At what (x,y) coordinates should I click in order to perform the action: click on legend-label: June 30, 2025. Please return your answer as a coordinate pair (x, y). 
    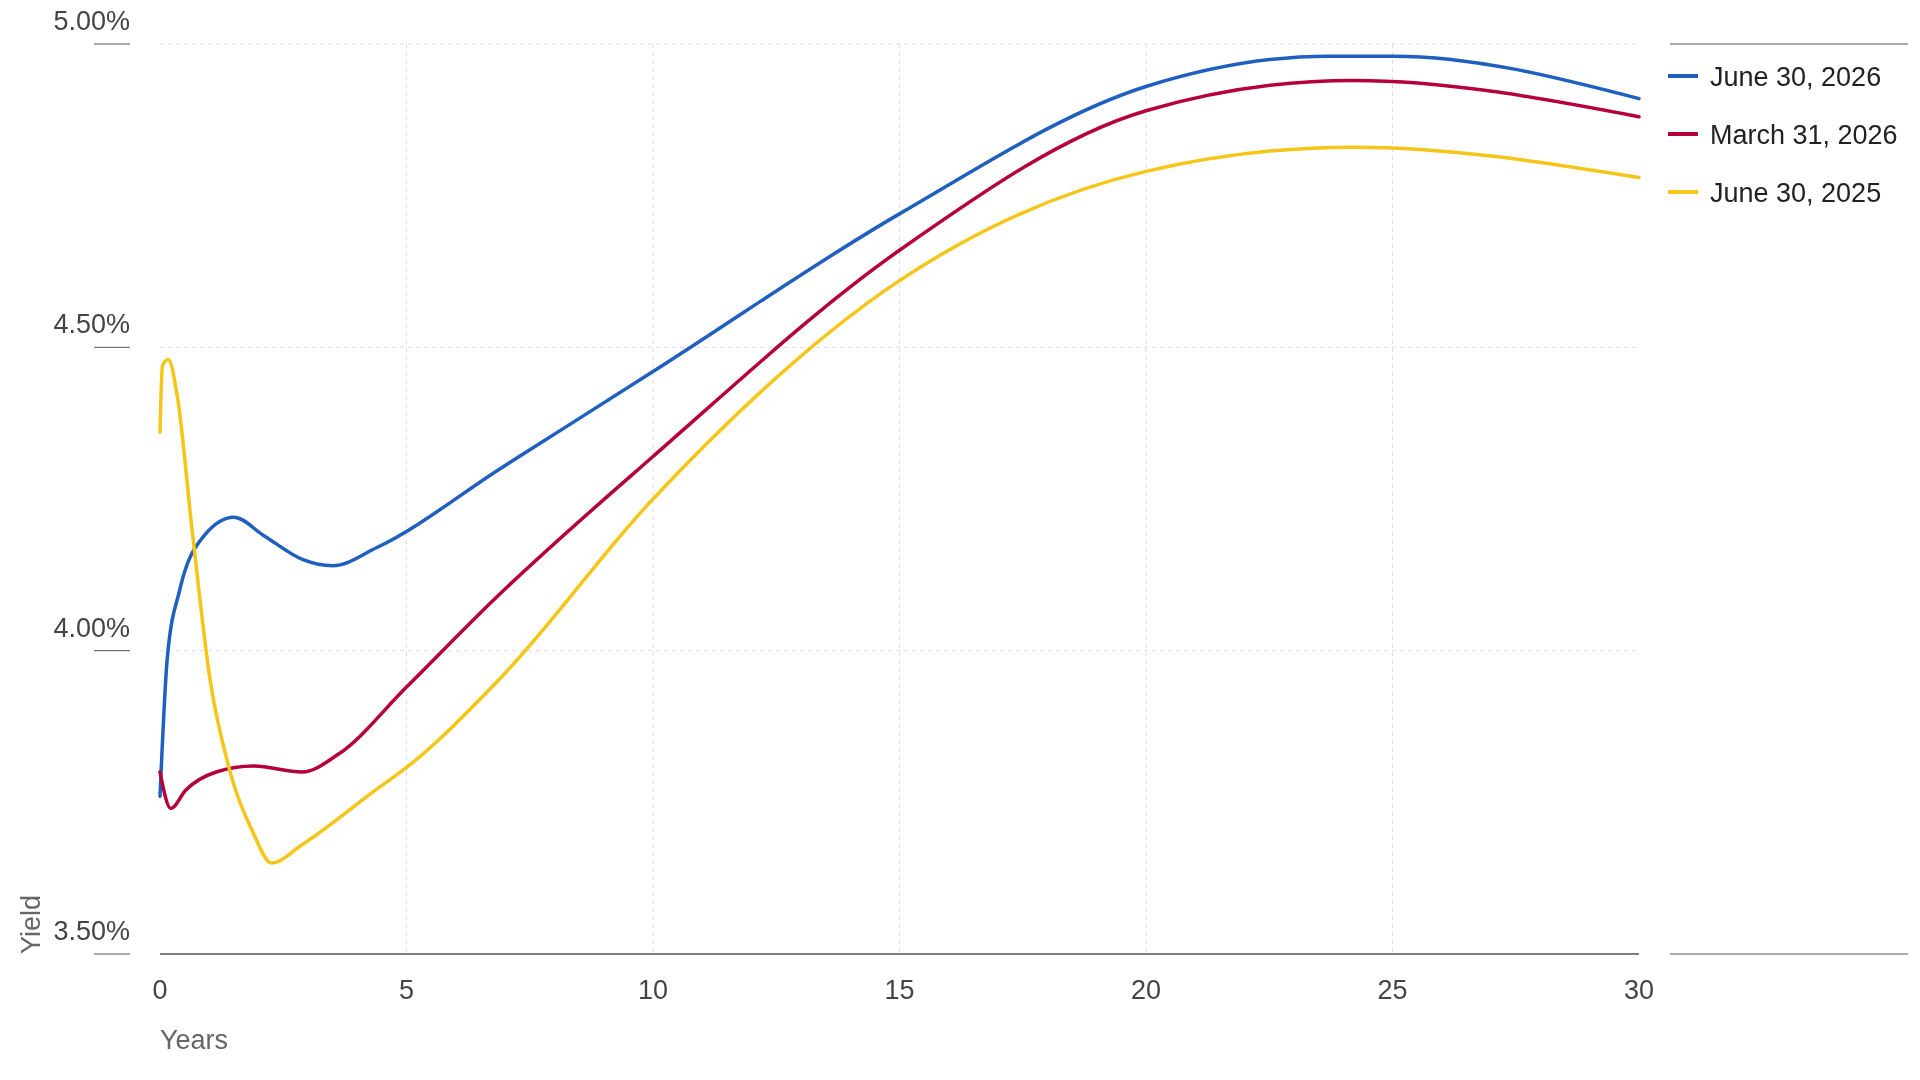
    Looking at the image, I should click on (1796, 193).